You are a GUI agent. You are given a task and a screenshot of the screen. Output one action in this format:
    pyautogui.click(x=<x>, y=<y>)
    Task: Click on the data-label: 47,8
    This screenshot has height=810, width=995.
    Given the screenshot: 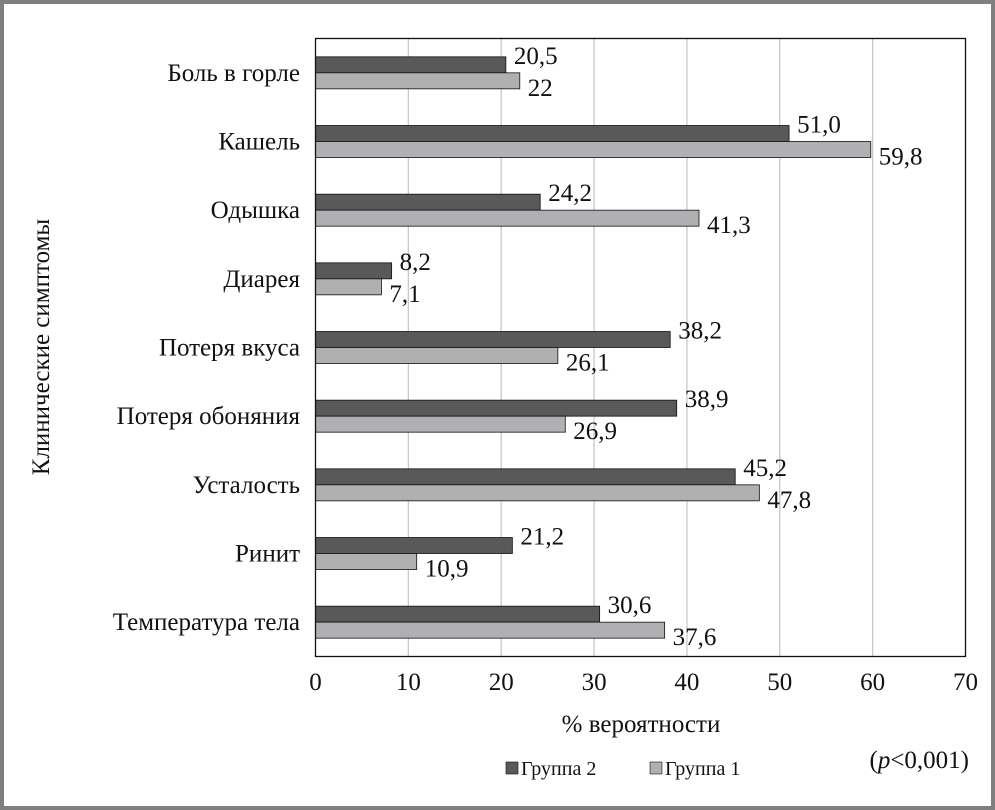 What is the action you would take?
    pyautogui.click(x=789, y=500)
    